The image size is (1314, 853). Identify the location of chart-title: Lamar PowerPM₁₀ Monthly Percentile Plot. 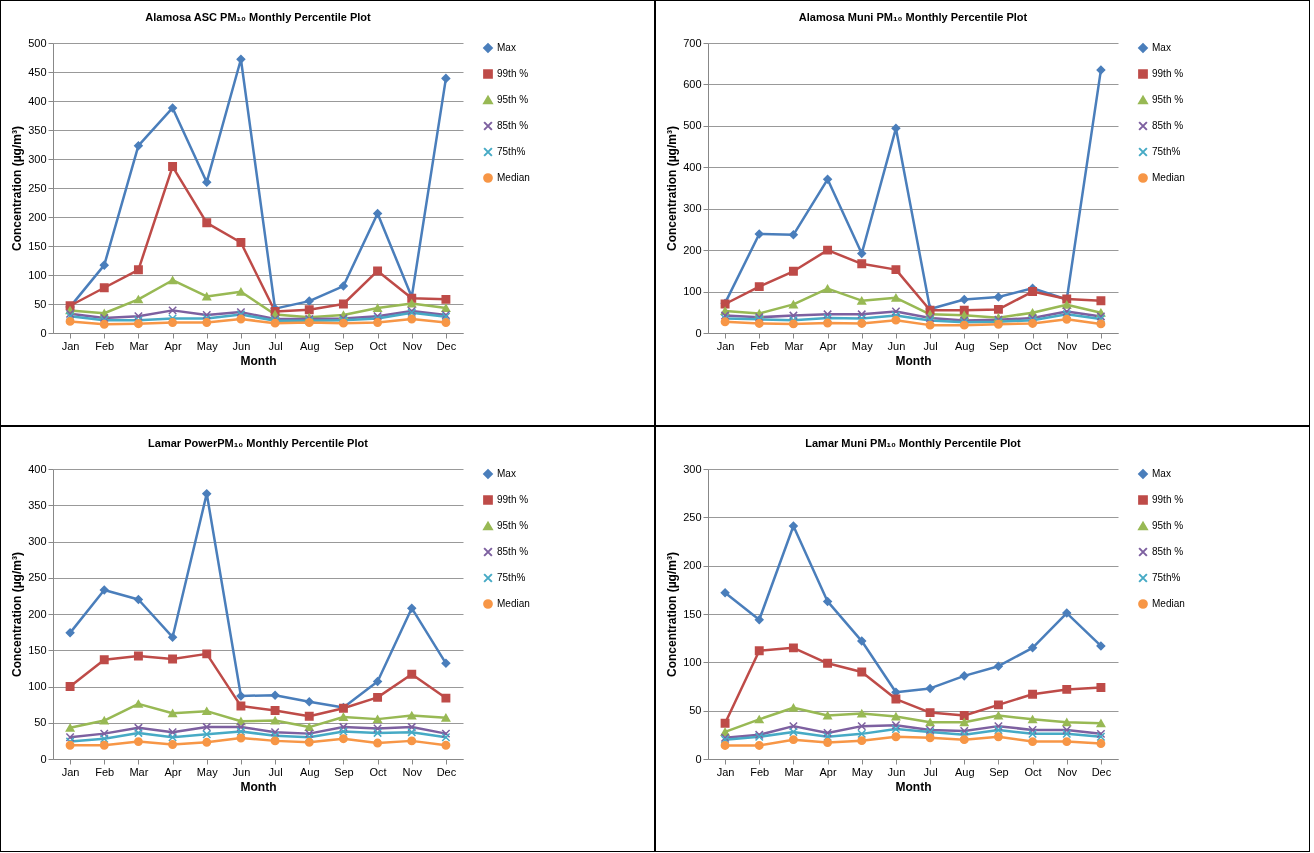
(258, 443).